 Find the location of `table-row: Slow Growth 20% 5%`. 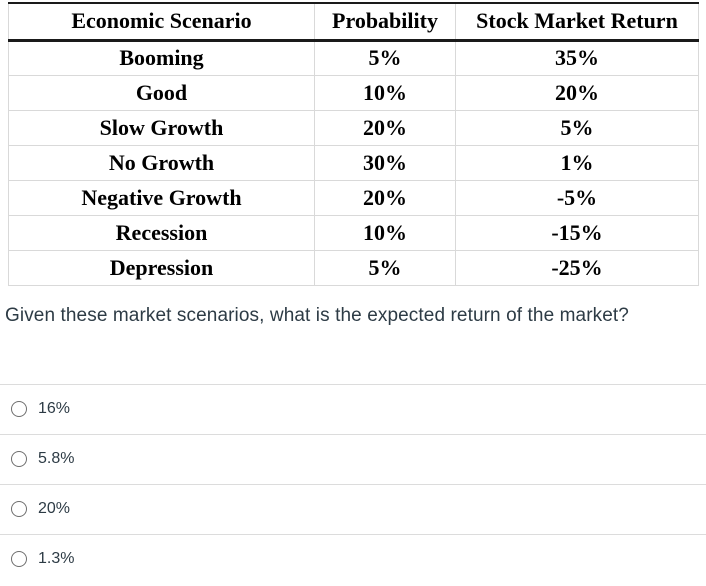

table-row: Slow Growth 20% 5% is located at coordinates (353, 127).